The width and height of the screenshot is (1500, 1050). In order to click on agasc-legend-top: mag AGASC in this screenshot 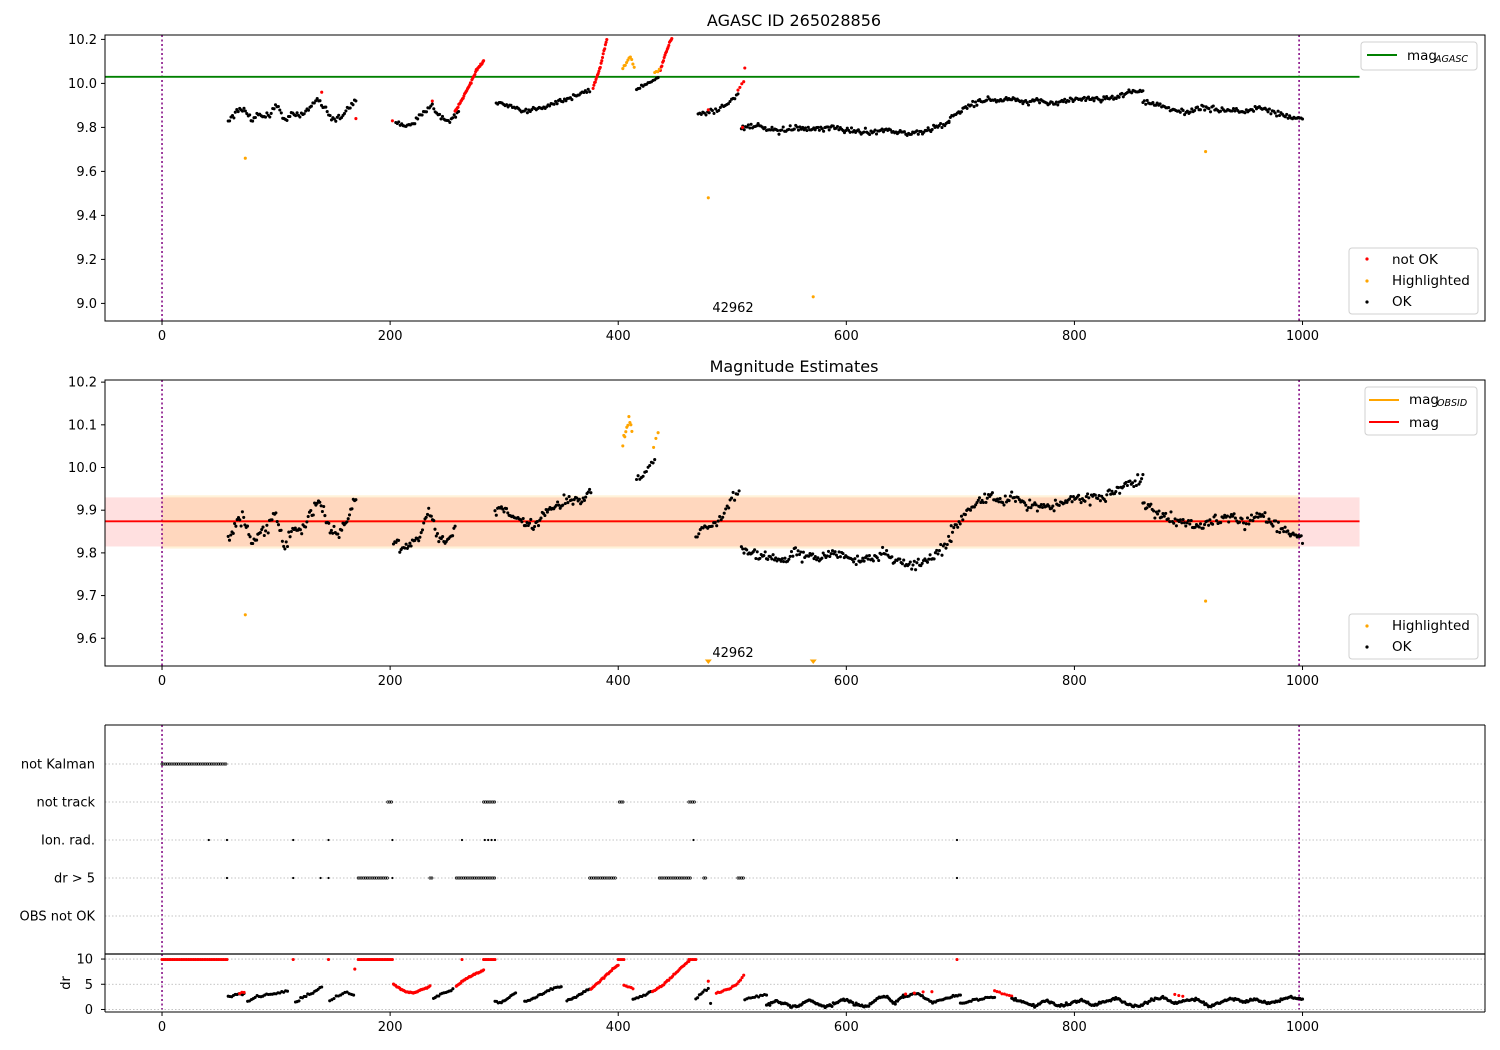, I will do `click(1419, 56)`.